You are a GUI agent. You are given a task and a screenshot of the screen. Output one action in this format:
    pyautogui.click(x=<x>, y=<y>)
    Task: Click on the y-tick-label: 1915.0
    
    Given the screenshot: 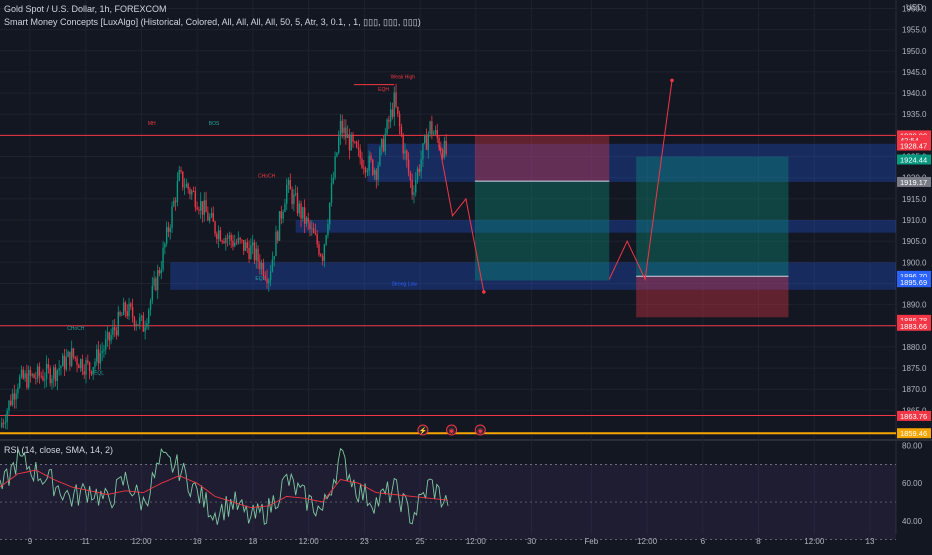 What is the action you would take?
    pyautogui.click(x=914, y=199)
    